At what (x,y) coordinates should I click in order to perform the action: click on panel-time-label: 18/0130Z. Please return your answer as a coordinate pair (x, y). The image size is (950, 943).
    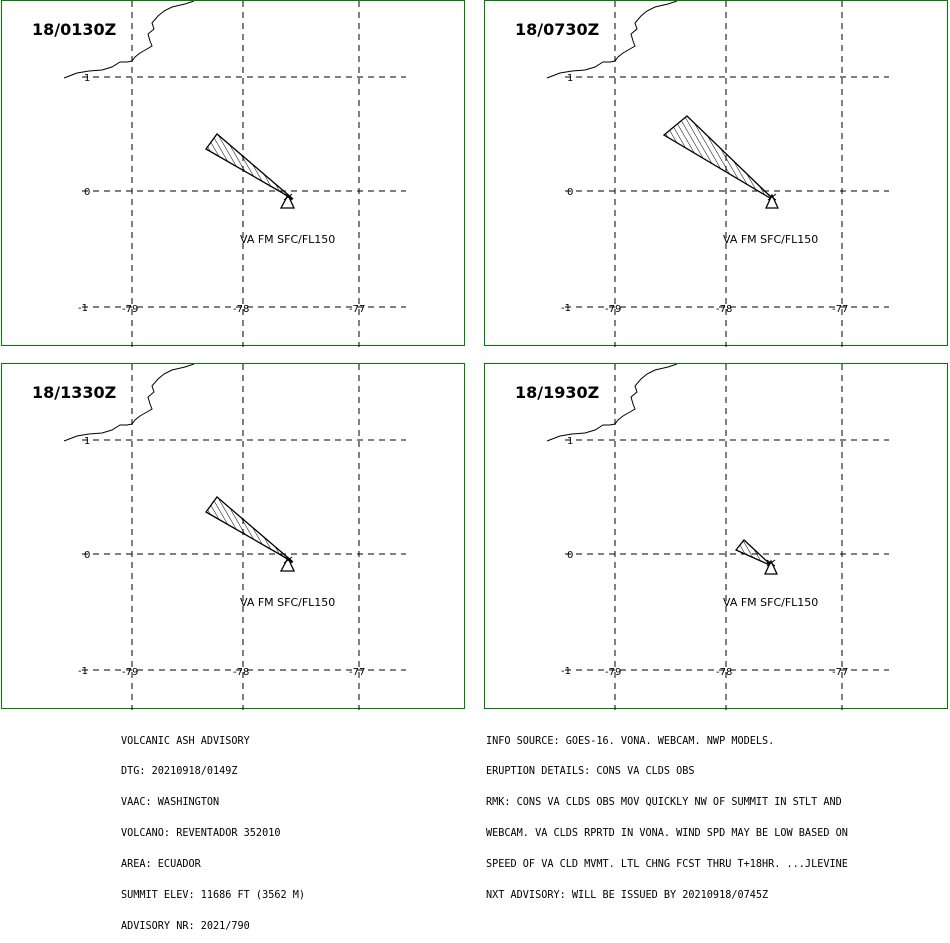
    Looking at the image, I should click on (74, 29).